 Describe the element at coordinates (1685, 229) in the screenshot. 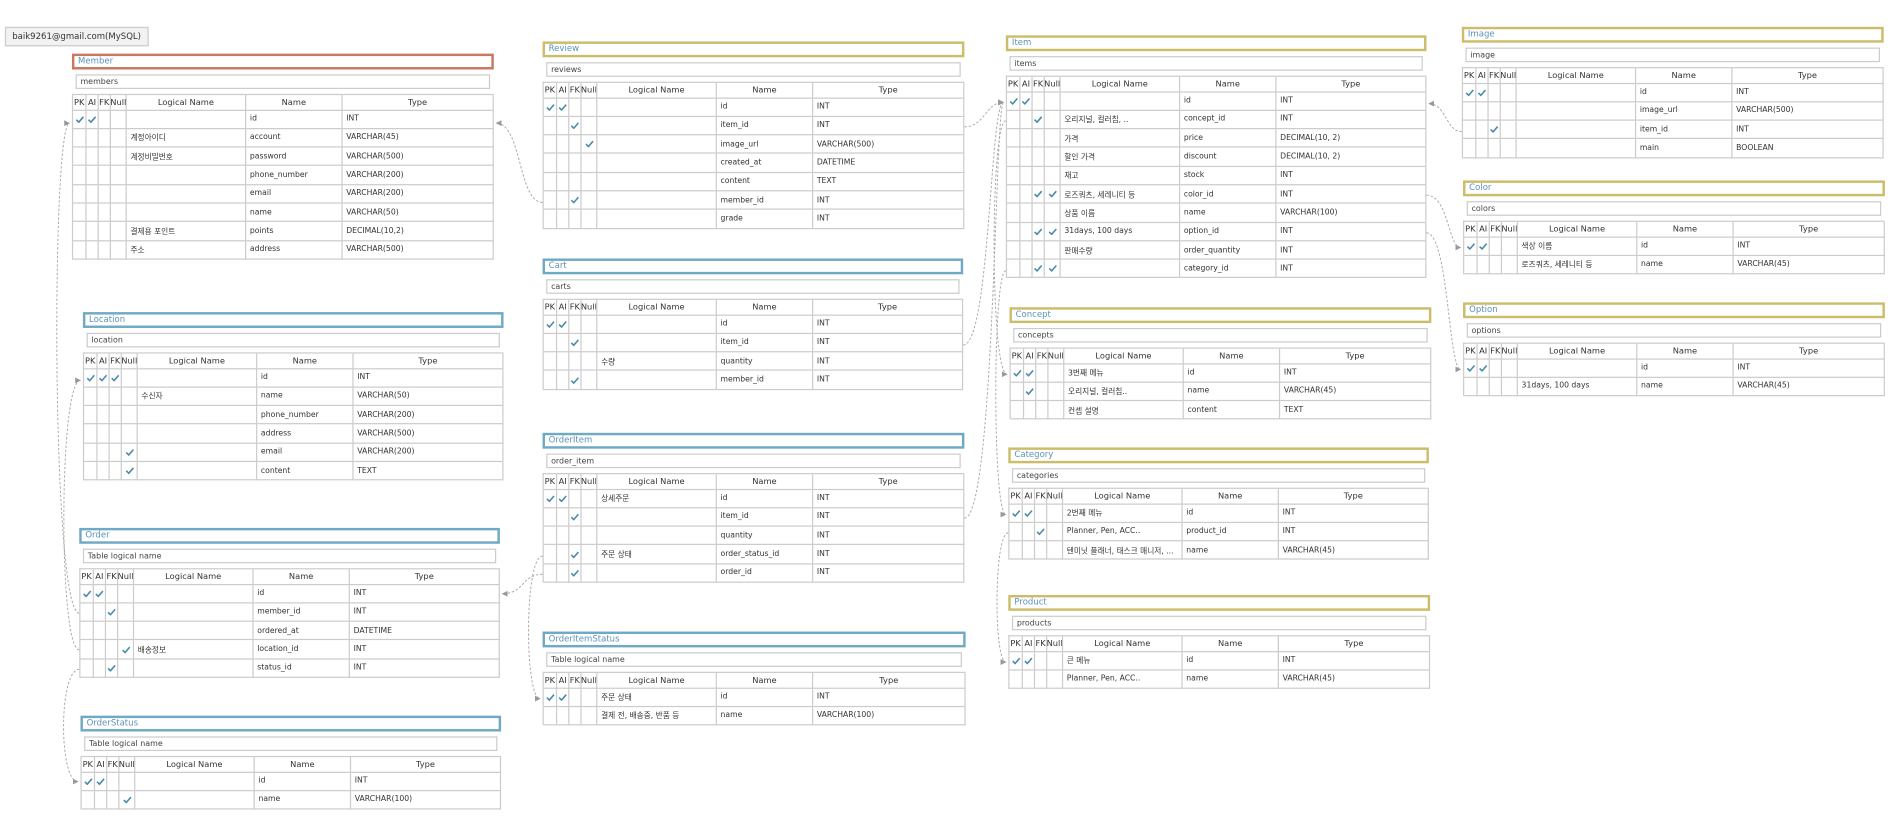

I see `column-header: Name` at that location.